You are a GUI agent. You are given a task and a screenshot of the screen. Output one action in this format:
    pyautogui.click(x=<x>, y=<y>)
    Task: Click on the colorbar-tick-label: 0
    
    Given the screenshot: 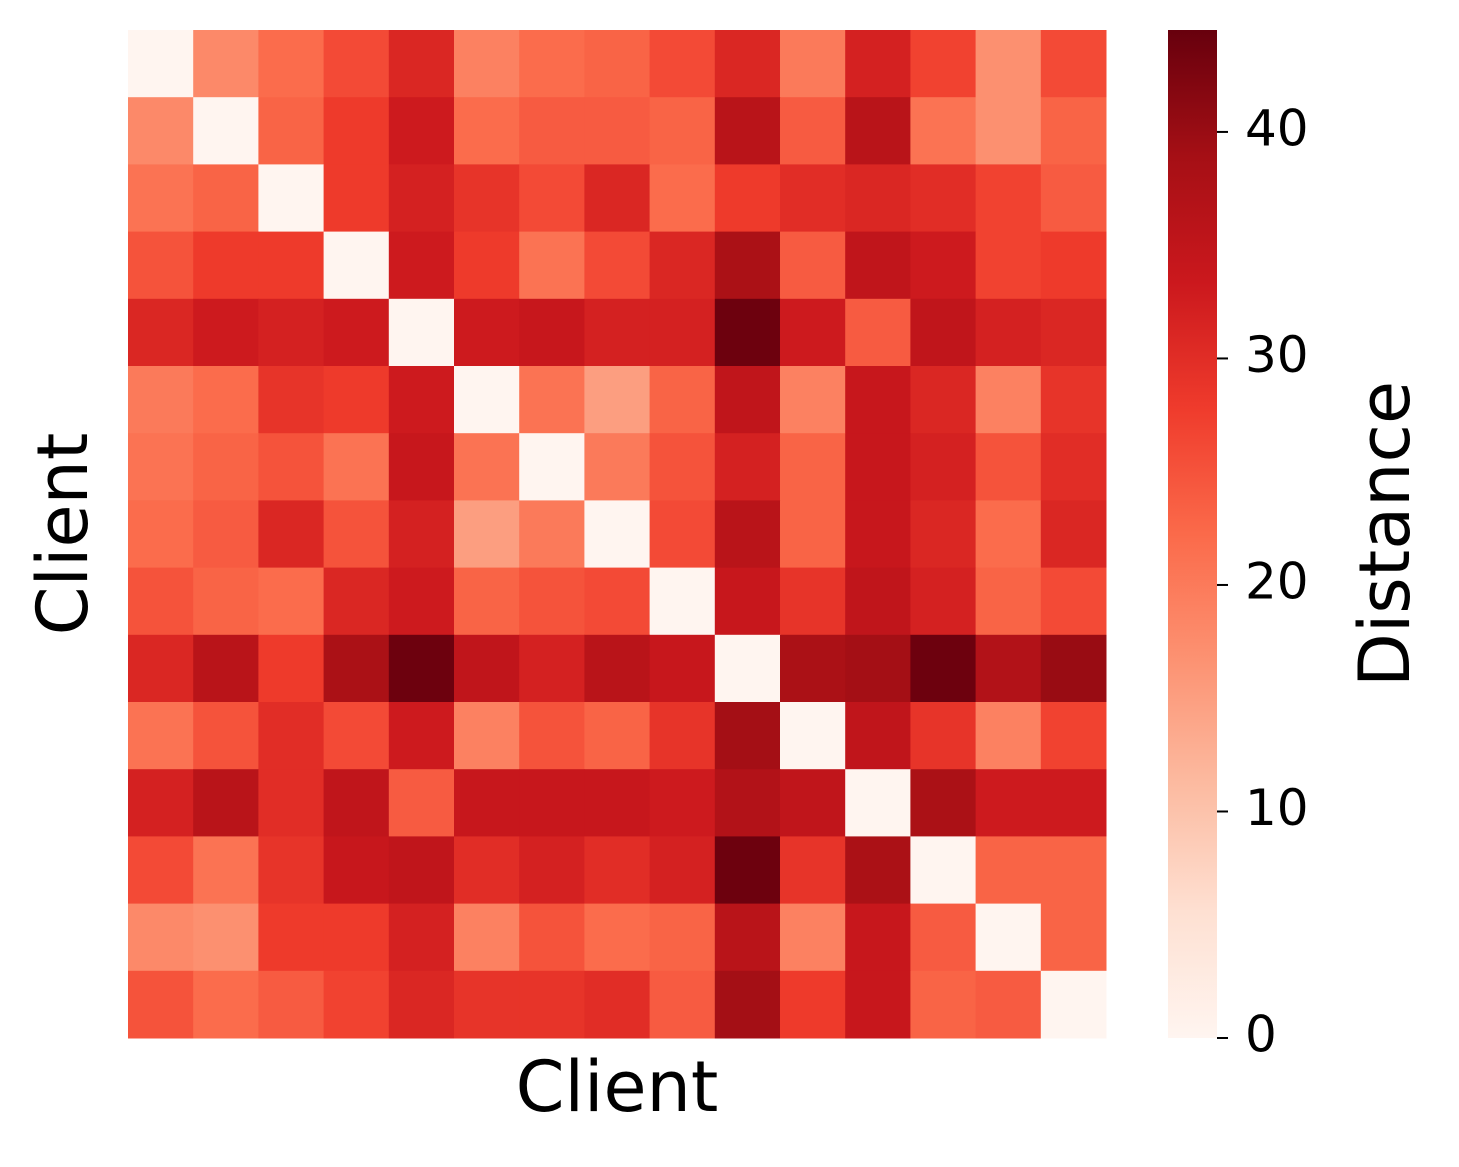 What is the action you would take?
    pyautogui.click(x=1261, y=1035)
    